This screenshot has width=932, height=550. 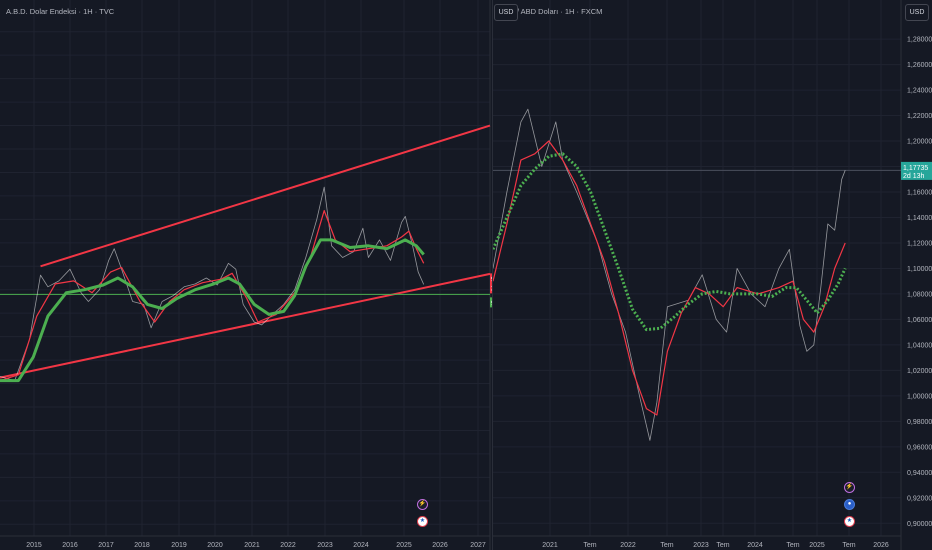 What do you see at coordinates (70, 545) in the screenshot?
I see `dxy-x-tick: 2016` at bounding box center [70, 545].